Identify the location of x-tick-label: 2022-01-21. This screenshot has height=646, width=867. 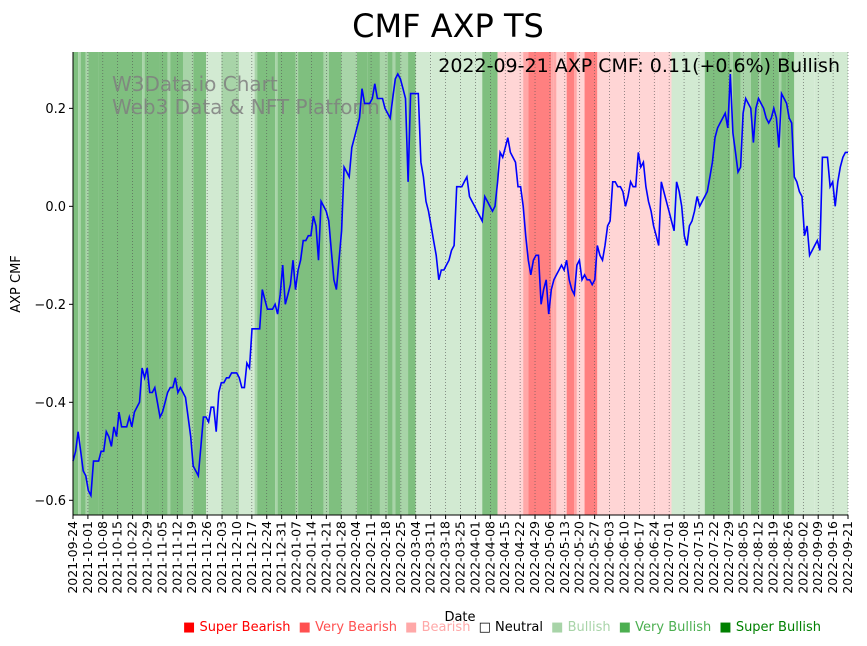
(325, 557).